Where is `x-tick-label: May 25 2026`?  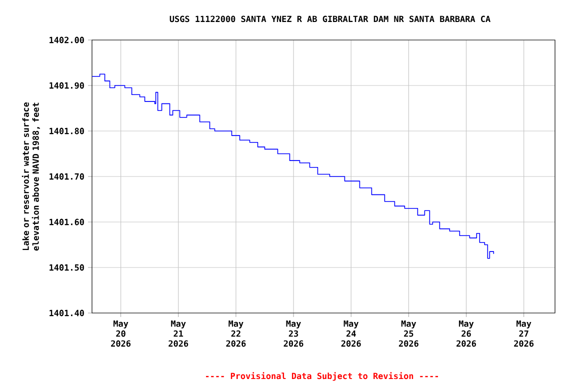
x-tick-label: May 25 2026 is located at coordinates (408, 333).